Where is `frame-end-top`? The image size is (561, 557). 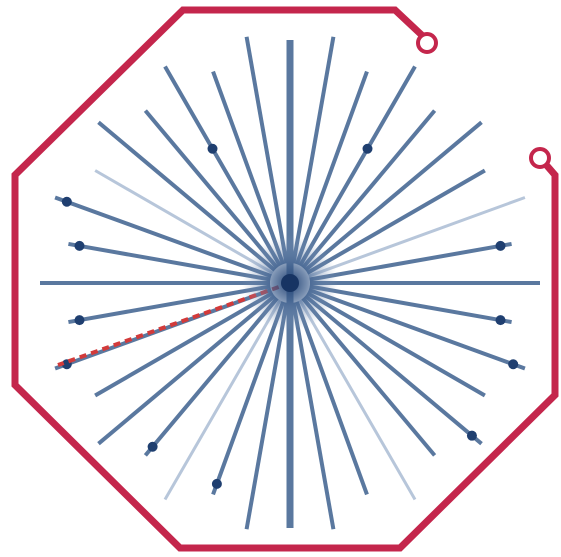
frame-end-top is located at coordinates (427, 43).